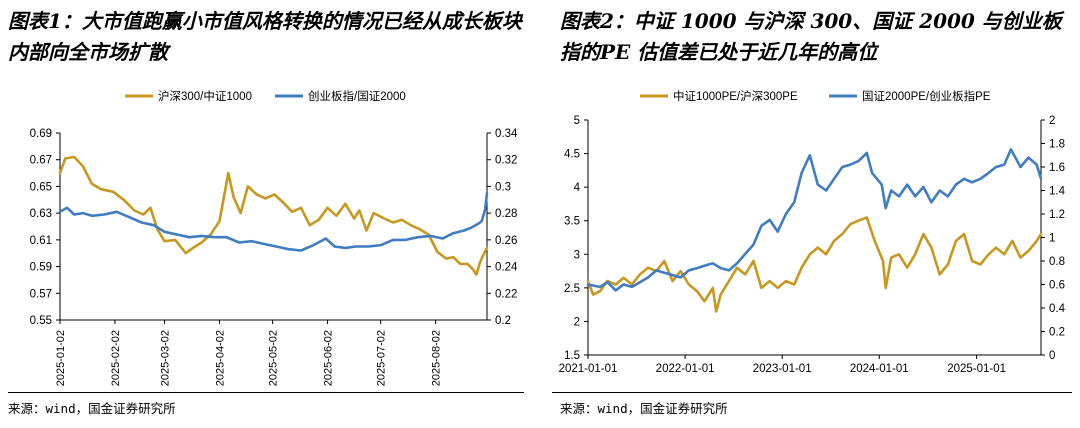 Image resolution: width=1080 pixels, height=428 pixels. I want to click on y-tick-label-right: 0.22, so click(506, 294).